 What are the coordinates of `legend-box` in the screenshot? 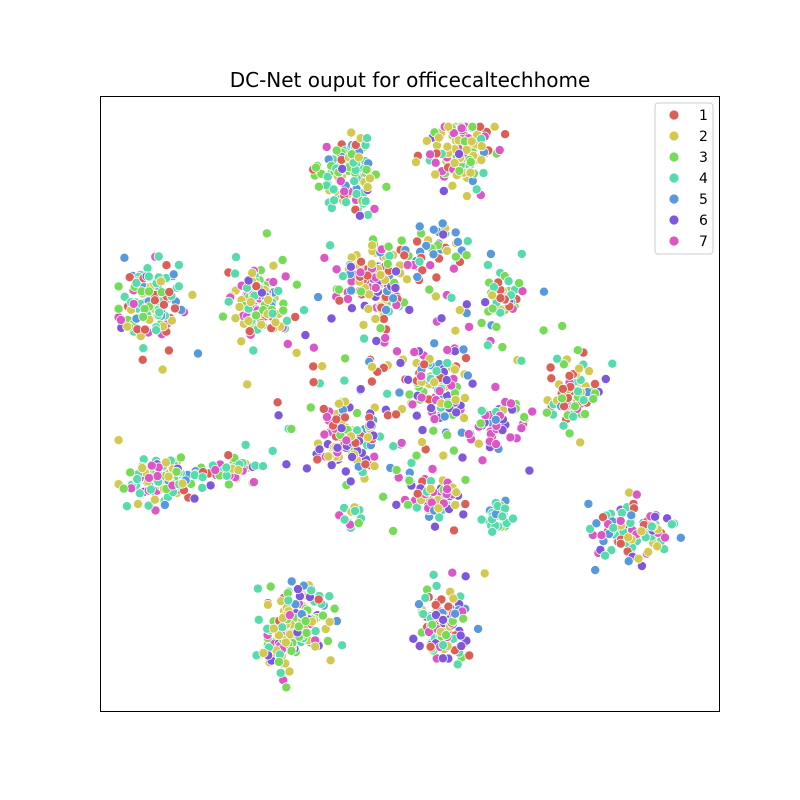 It's located at (684, 178).